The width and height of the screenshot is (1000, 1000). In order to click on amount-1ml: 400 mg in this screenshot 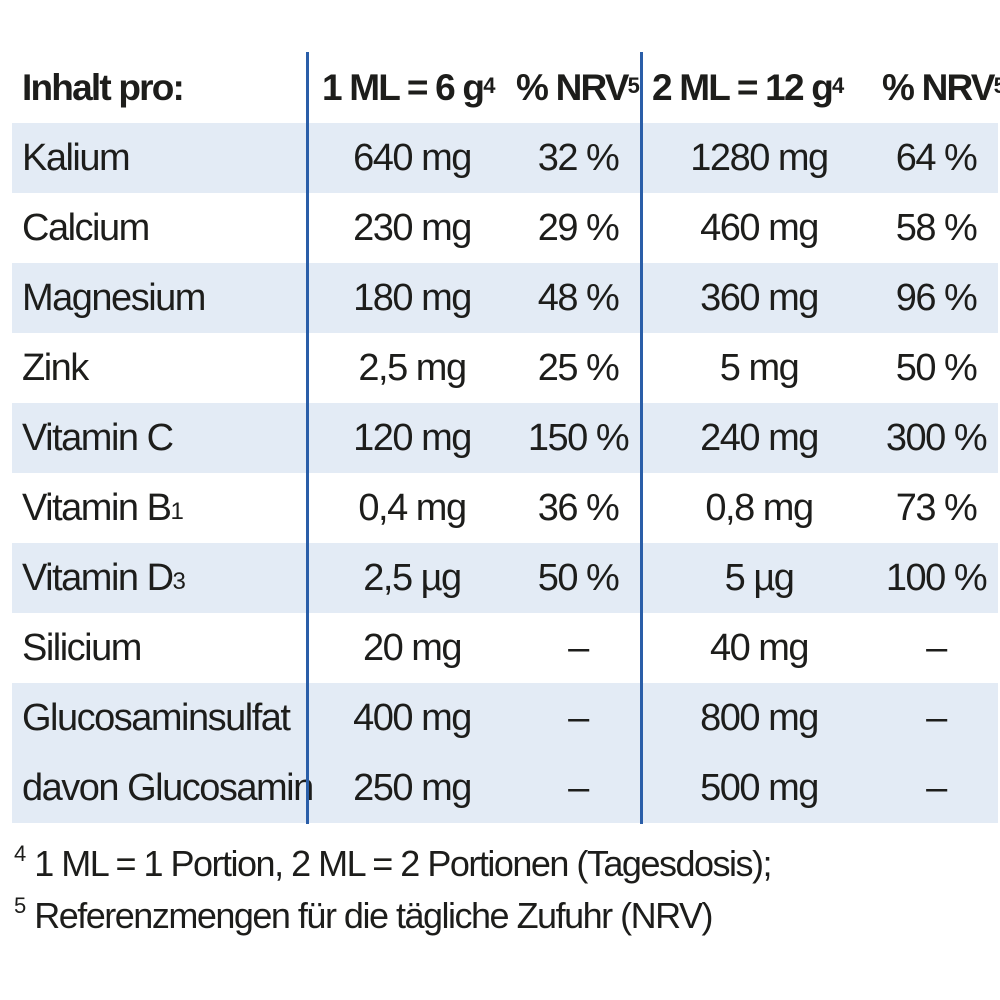, I will do `click(412, 717)`.